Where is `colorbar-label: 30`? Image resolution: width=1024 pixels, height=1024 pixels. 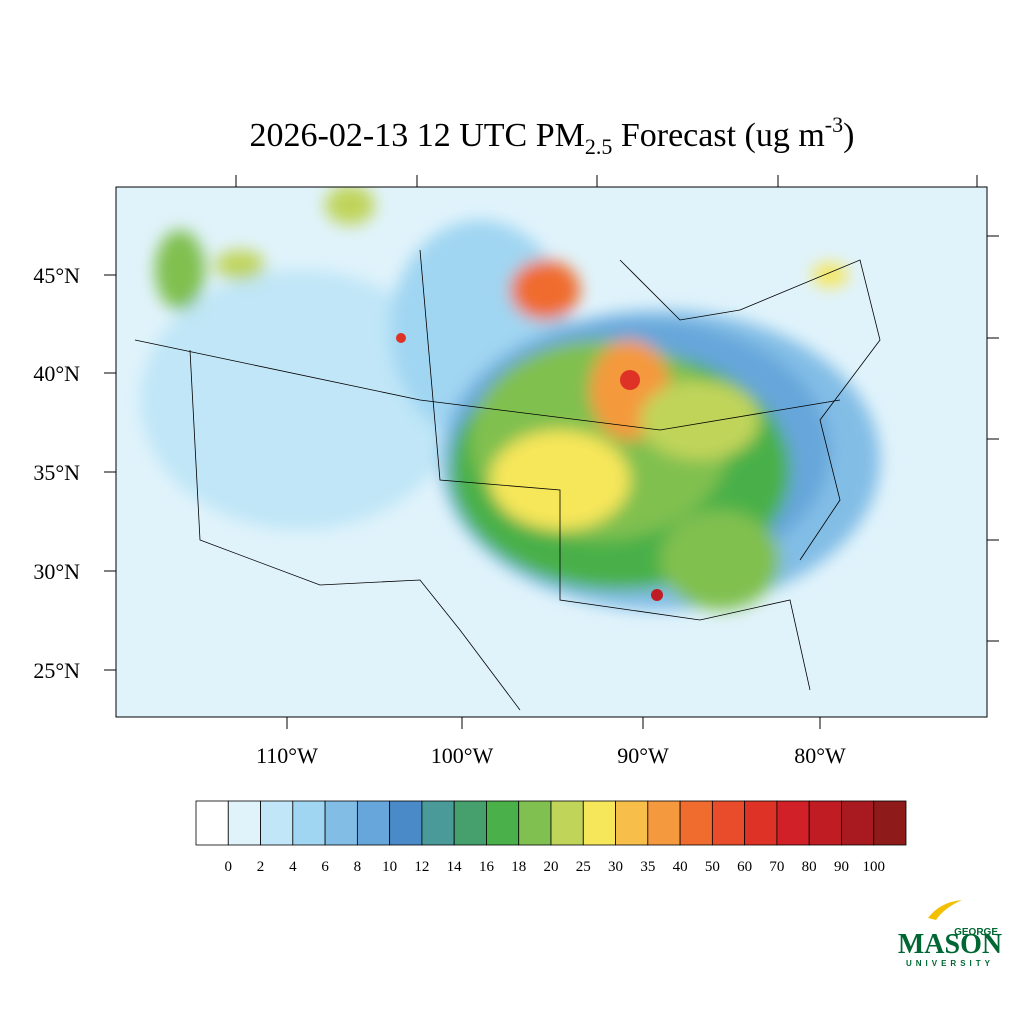 colorbar-label: 30 is located at coordinates (615, 867).